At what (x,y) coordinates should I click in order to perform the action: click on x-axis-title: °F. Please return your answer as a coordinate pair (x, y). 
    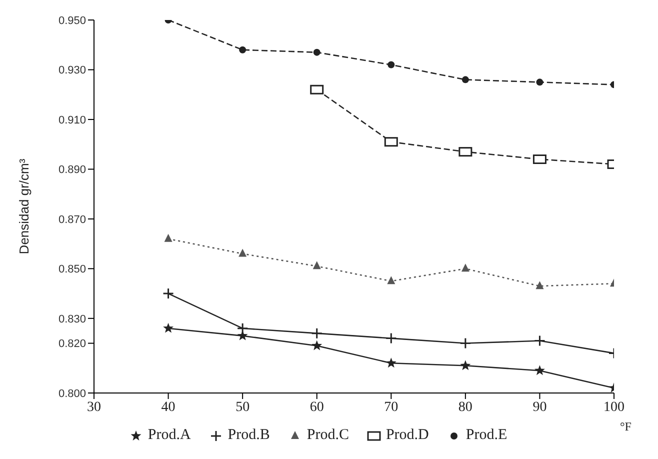
    Looking at the image, I should click on (626, 426).